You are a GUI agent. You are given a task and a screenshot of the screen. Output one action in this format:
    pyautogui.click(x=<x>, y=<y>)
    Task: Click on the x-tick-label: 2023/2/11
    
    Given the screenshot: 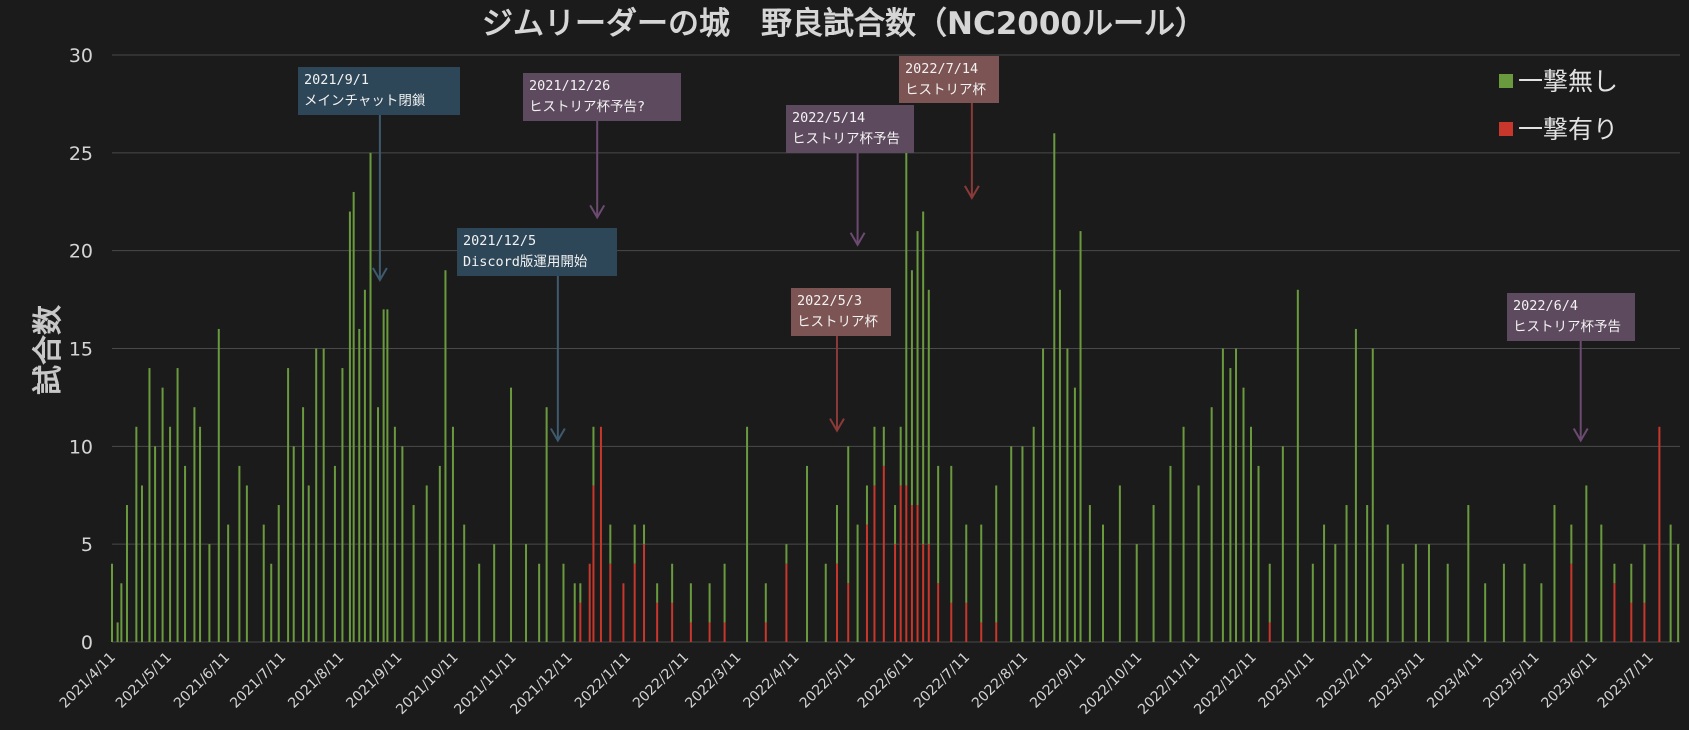 What is the action you would take?
    pyautogui.click(x=1345, y=681)
    